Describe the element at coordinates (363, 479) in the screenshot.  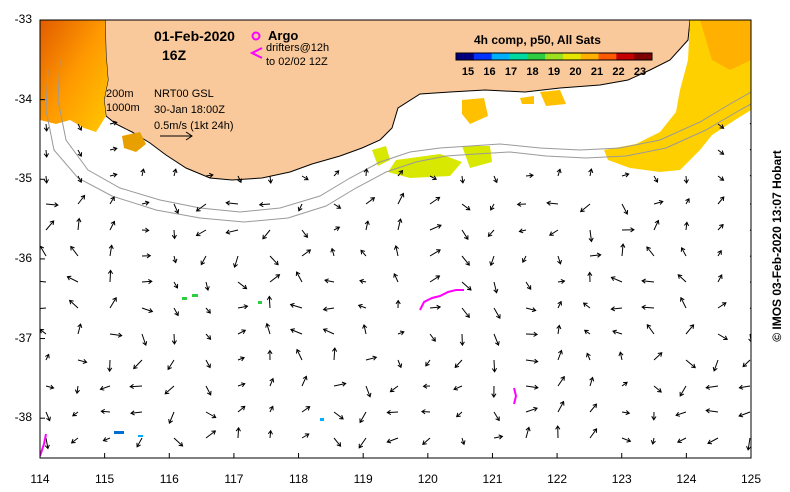
I see `lon-tick-label: 119` at that location.